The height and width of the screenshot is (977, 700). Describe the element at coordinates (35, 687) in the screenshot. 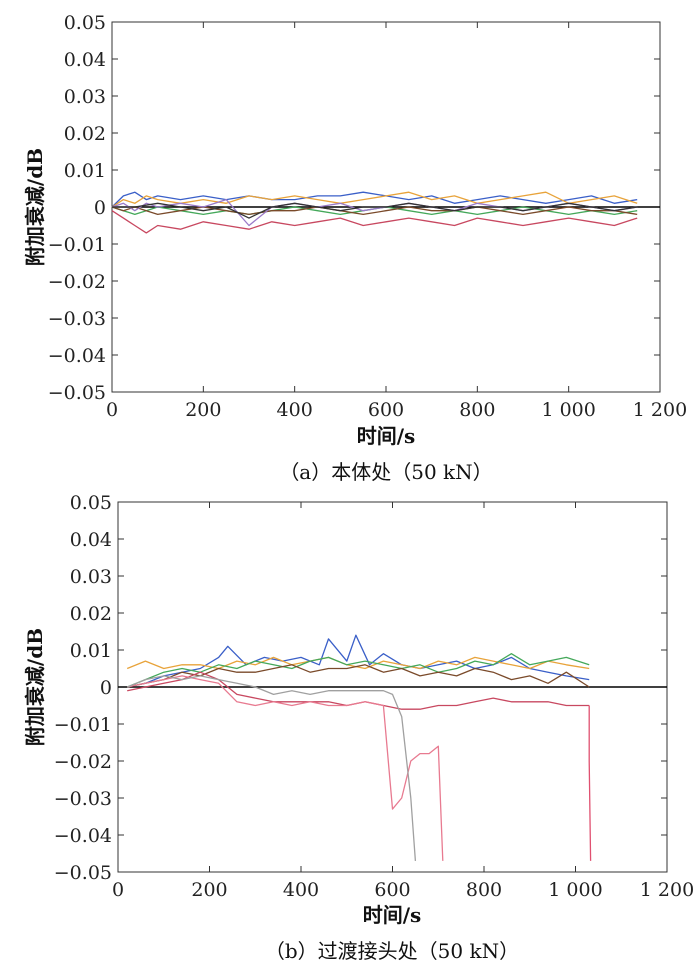

I see `y-axis-label-b: 附加衰减/dB` at that location.